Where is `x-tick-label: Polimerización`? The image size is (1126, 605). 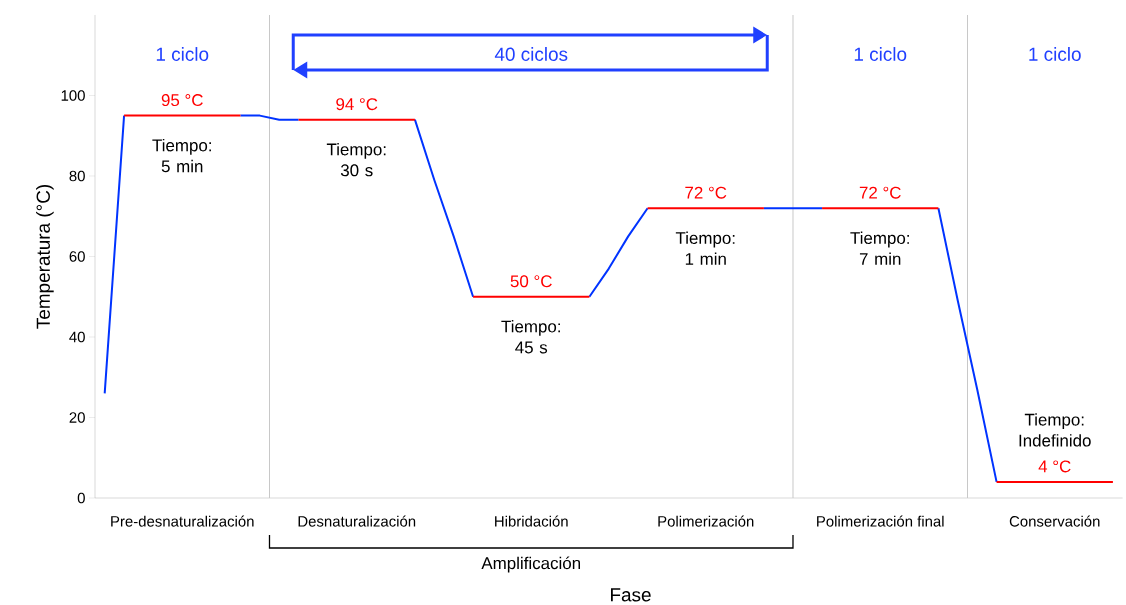 x-tick-label: Polimerización is located at coordinates (706, 521).